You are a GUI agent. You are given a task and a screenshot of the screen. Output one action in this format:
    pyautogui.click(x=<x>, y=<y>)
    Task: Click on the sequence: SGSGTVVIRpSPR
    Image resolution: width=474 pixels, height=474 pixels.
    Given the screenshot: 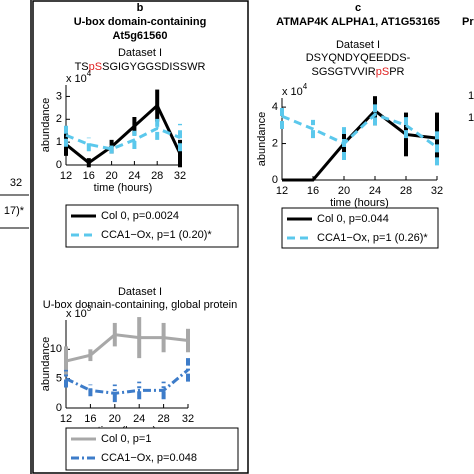 What is the action you would take?
    pyautogui.click(x=358, y=72)
    